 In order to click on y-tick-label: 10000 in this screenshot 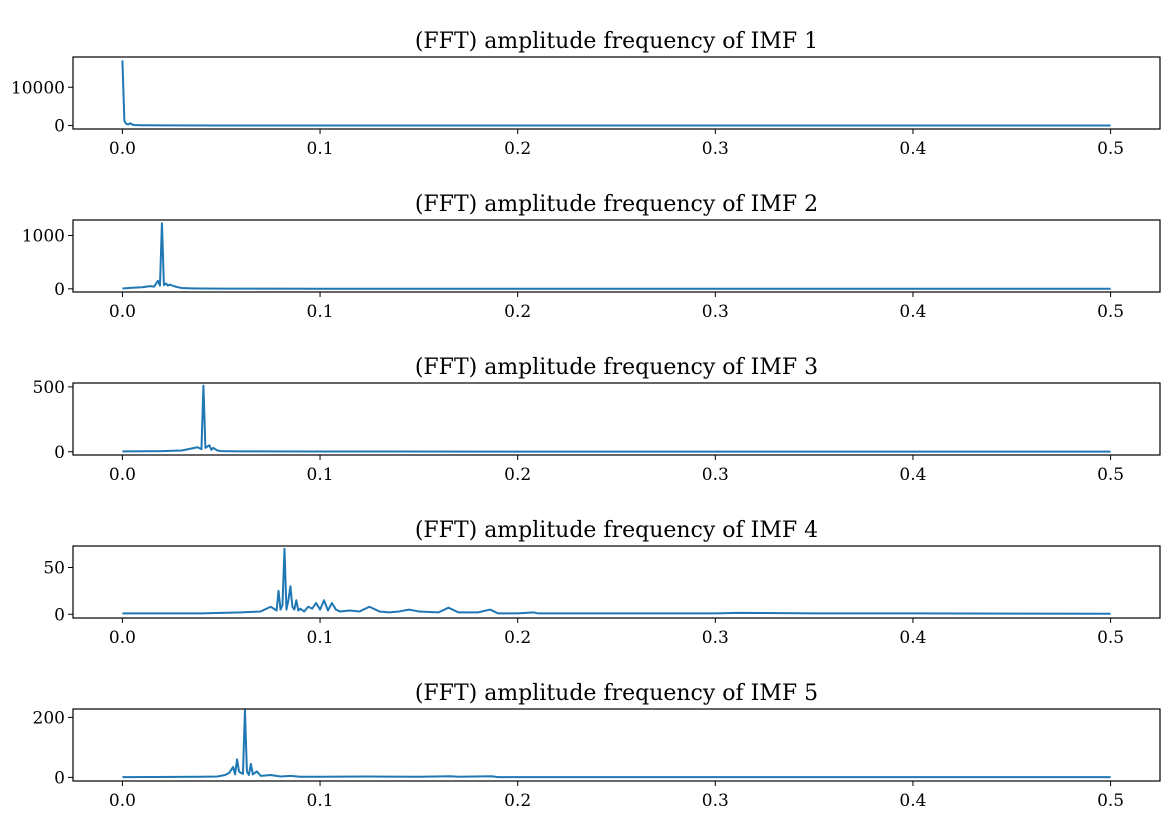, I will do `click(38, 88)`.